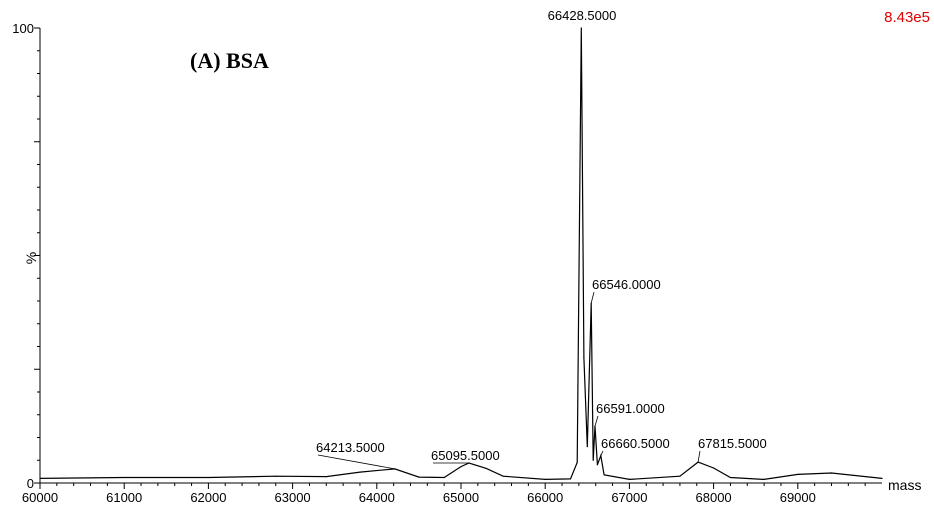  Describe the element at coordinates (350, 447) in the screenshot. I see `peak-label: 64213.5000` at that location.